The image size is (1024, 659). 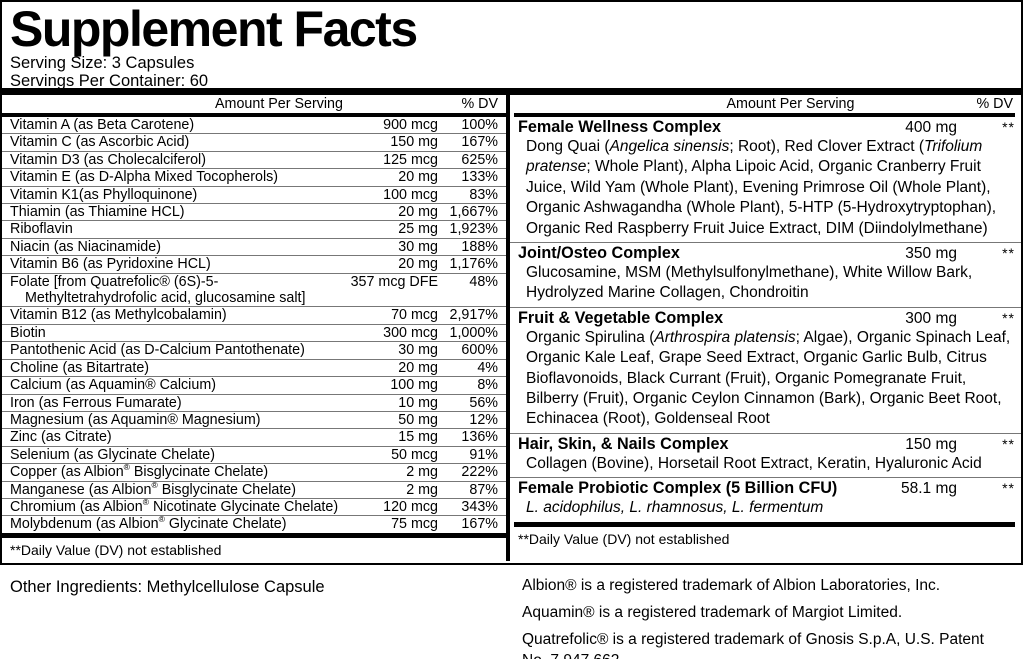 I want to click on row-name: Magnesium (as Aquamin® Magnesium), so click(x=135, y=419).